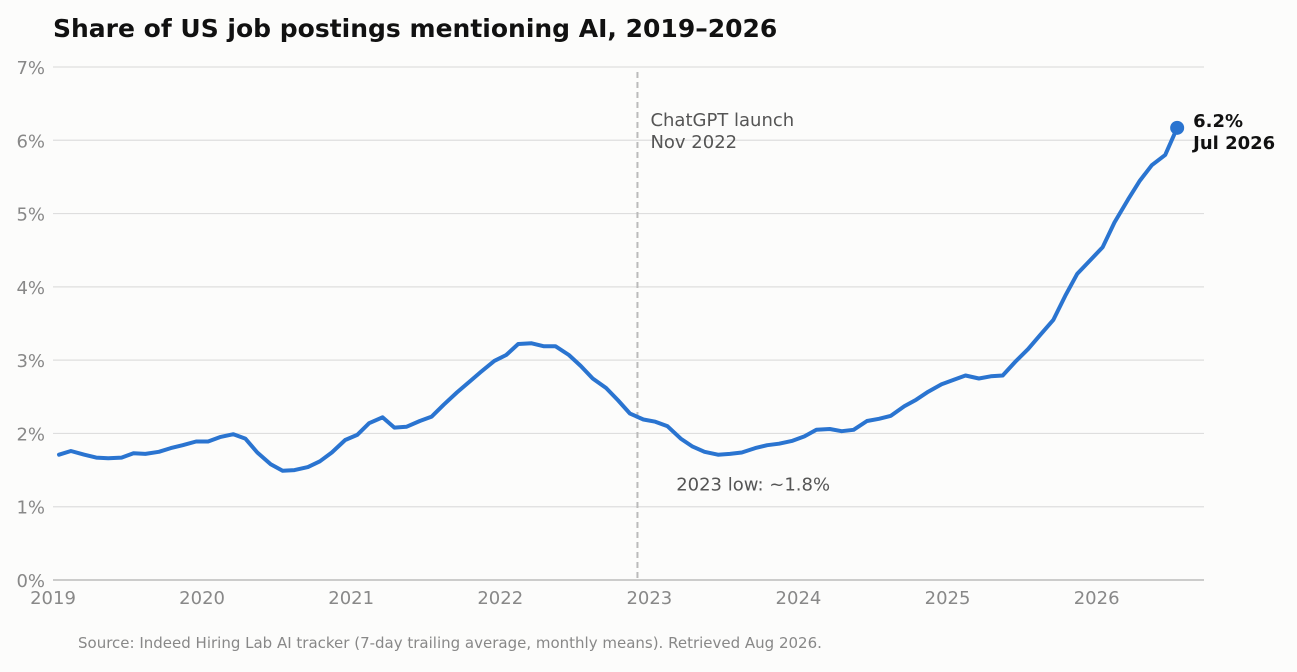 This screenshot has width=1297, height=672. Describe the element at coordinates (53, 598) in the screenshot. I see `x-tick-label: 2019` at that location.